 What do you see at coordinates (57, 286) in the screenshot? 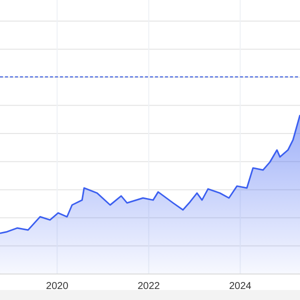
I see `x-tick-label: 2020` at bounding box center [57, 286].